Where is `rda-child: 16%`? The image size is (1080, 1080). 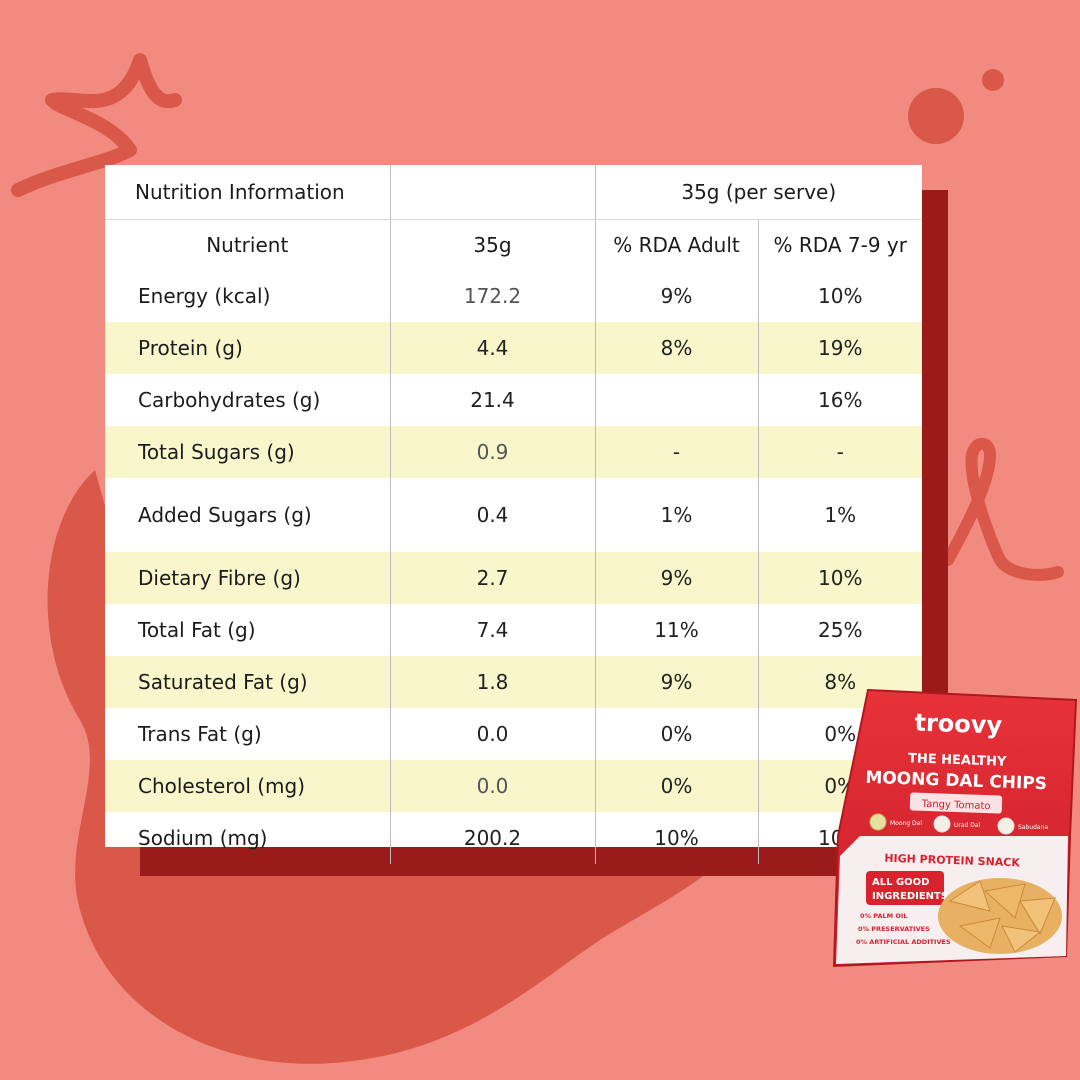 rda-child: 16% is located at coordinates (839, 400).